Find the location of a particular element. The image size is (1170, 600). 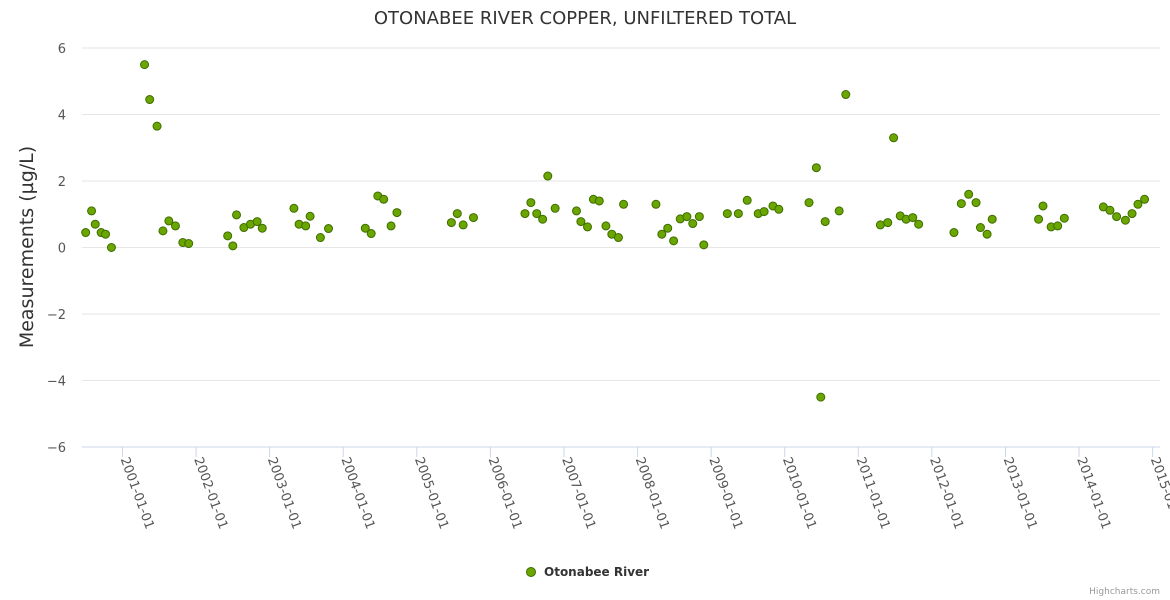

y-tick-label: 4 is located at coordinates (62, 116).